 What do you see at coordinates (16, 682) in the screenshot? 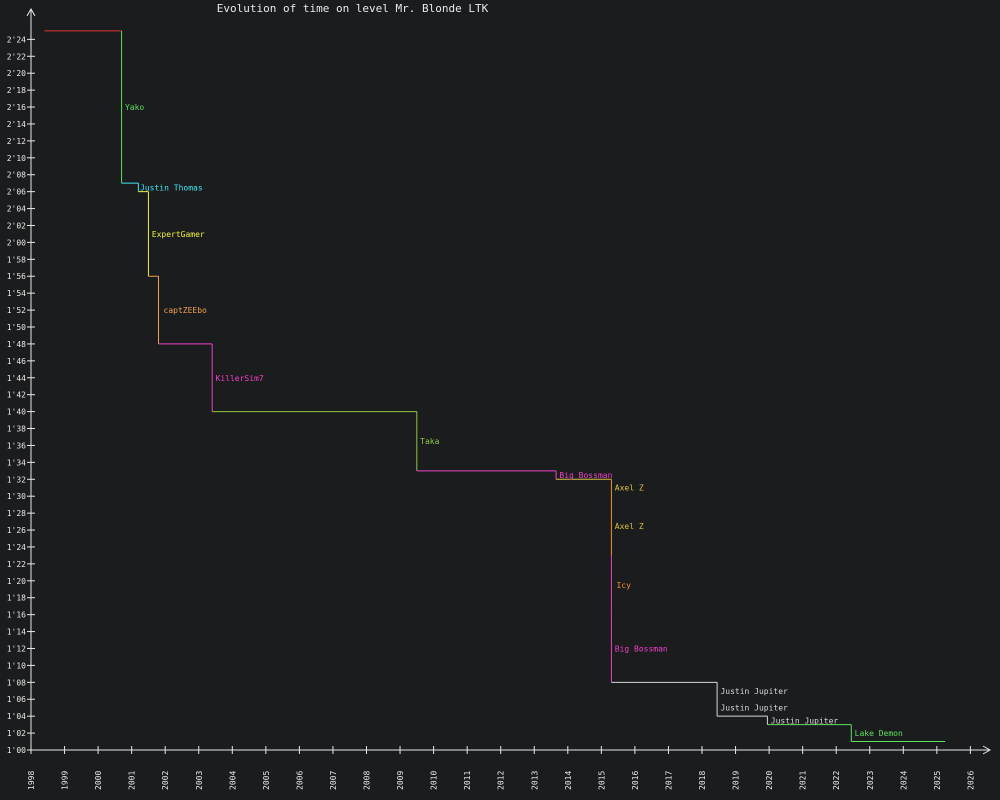
I see `y-tick-label: 1'08` at bounding box center [16, 682].